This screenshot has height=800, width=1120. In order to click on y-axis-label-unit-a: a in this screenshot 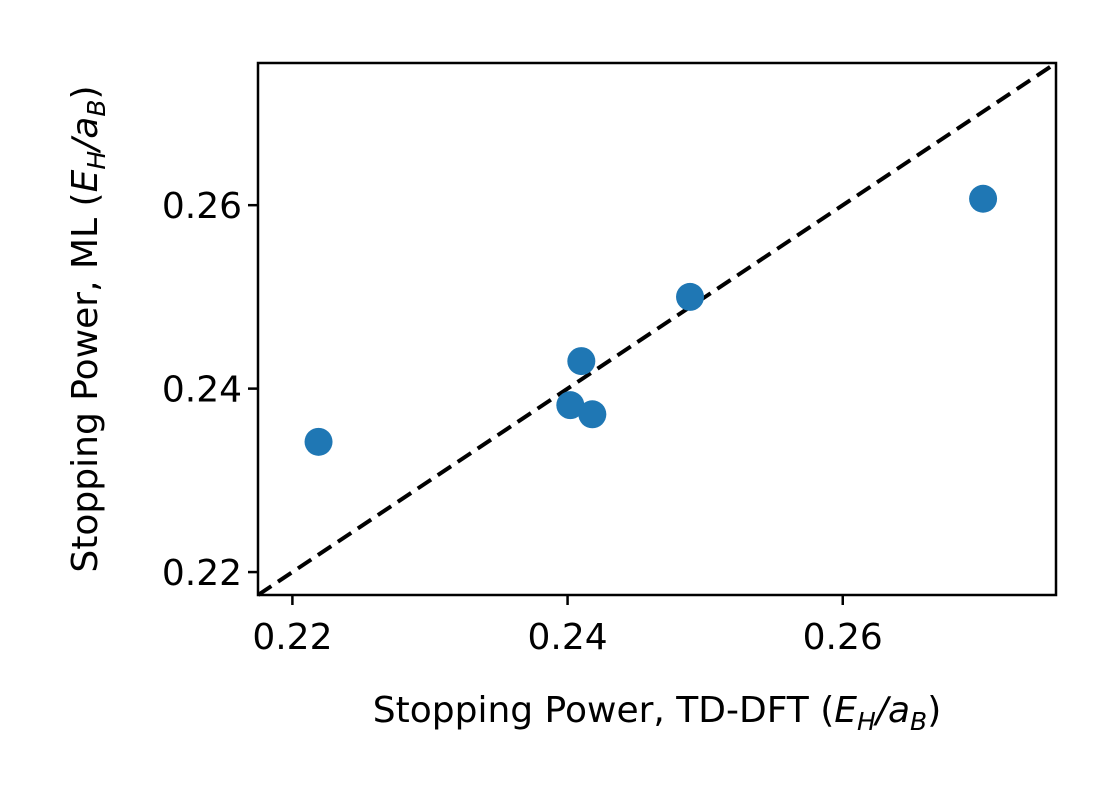, I will do `click(85, 128)`.